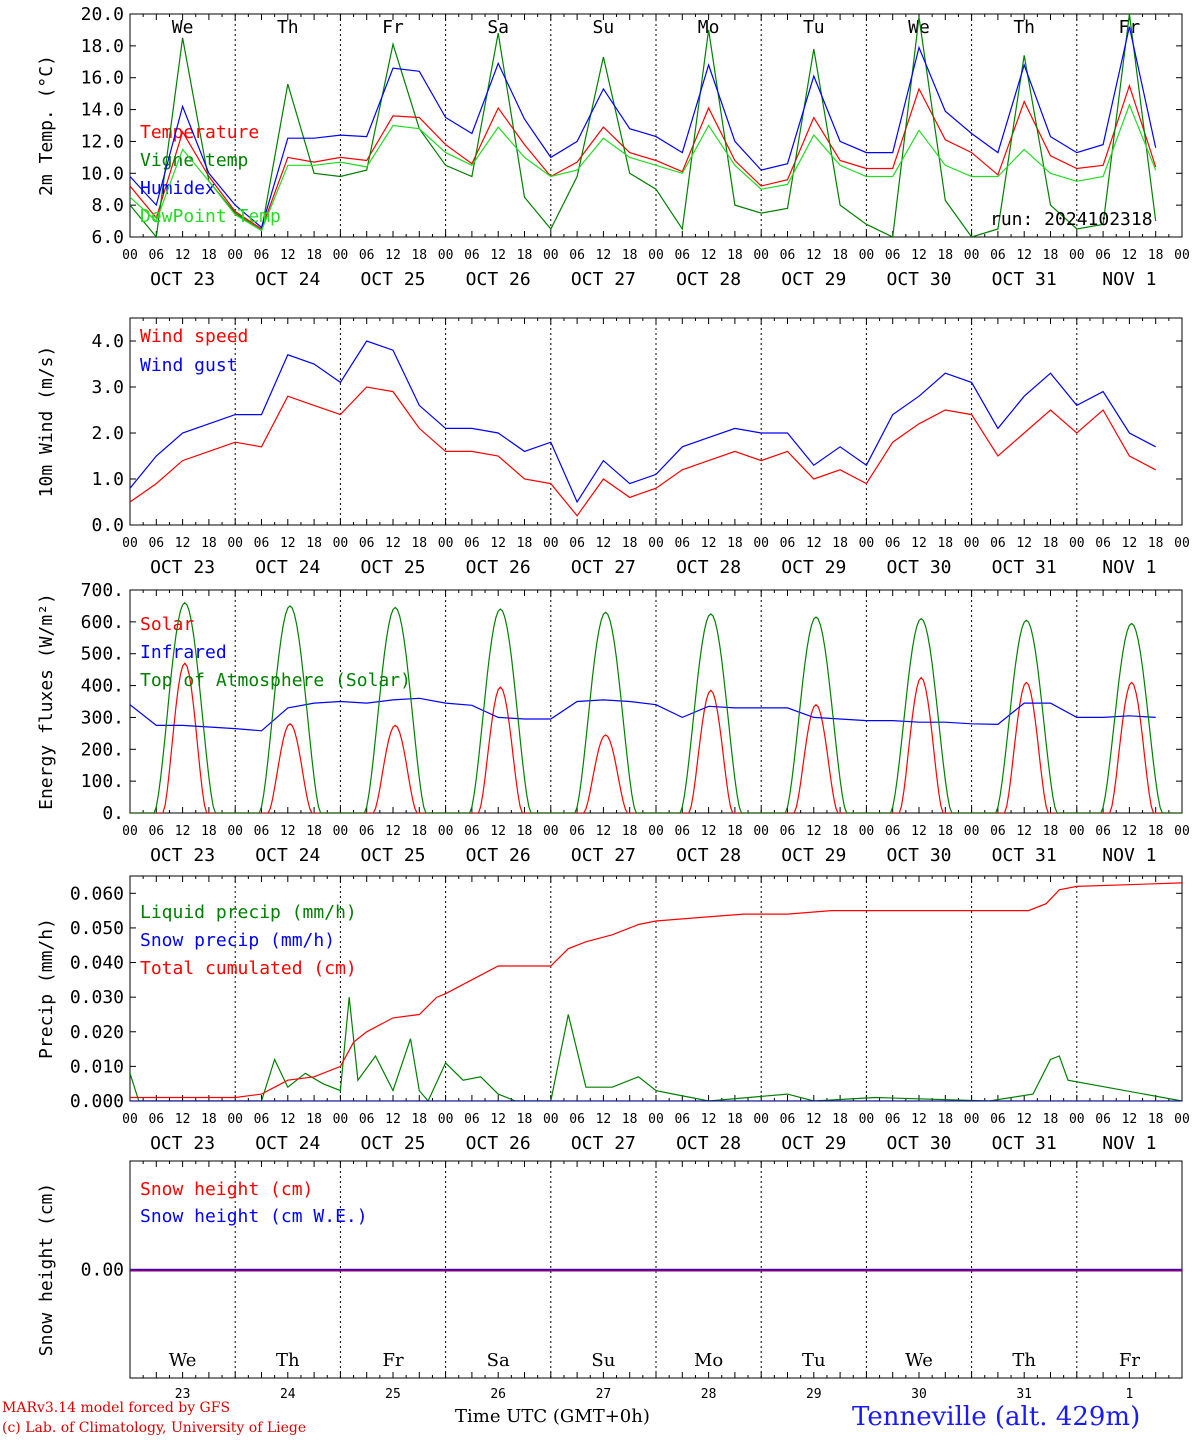 Image resolution: width=1194 pixels, height=1440 pixels. Describe the element at coordinates (275, 680) in the screenshot. I see `legend-entry: Top of Atmosphere (Solar)` at that location.